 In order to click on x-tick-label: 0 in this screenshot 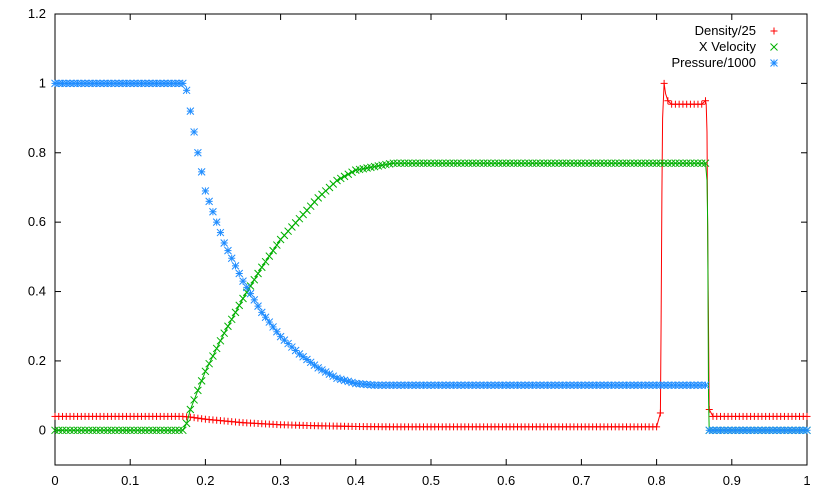, I will do `click(54, 480)`.